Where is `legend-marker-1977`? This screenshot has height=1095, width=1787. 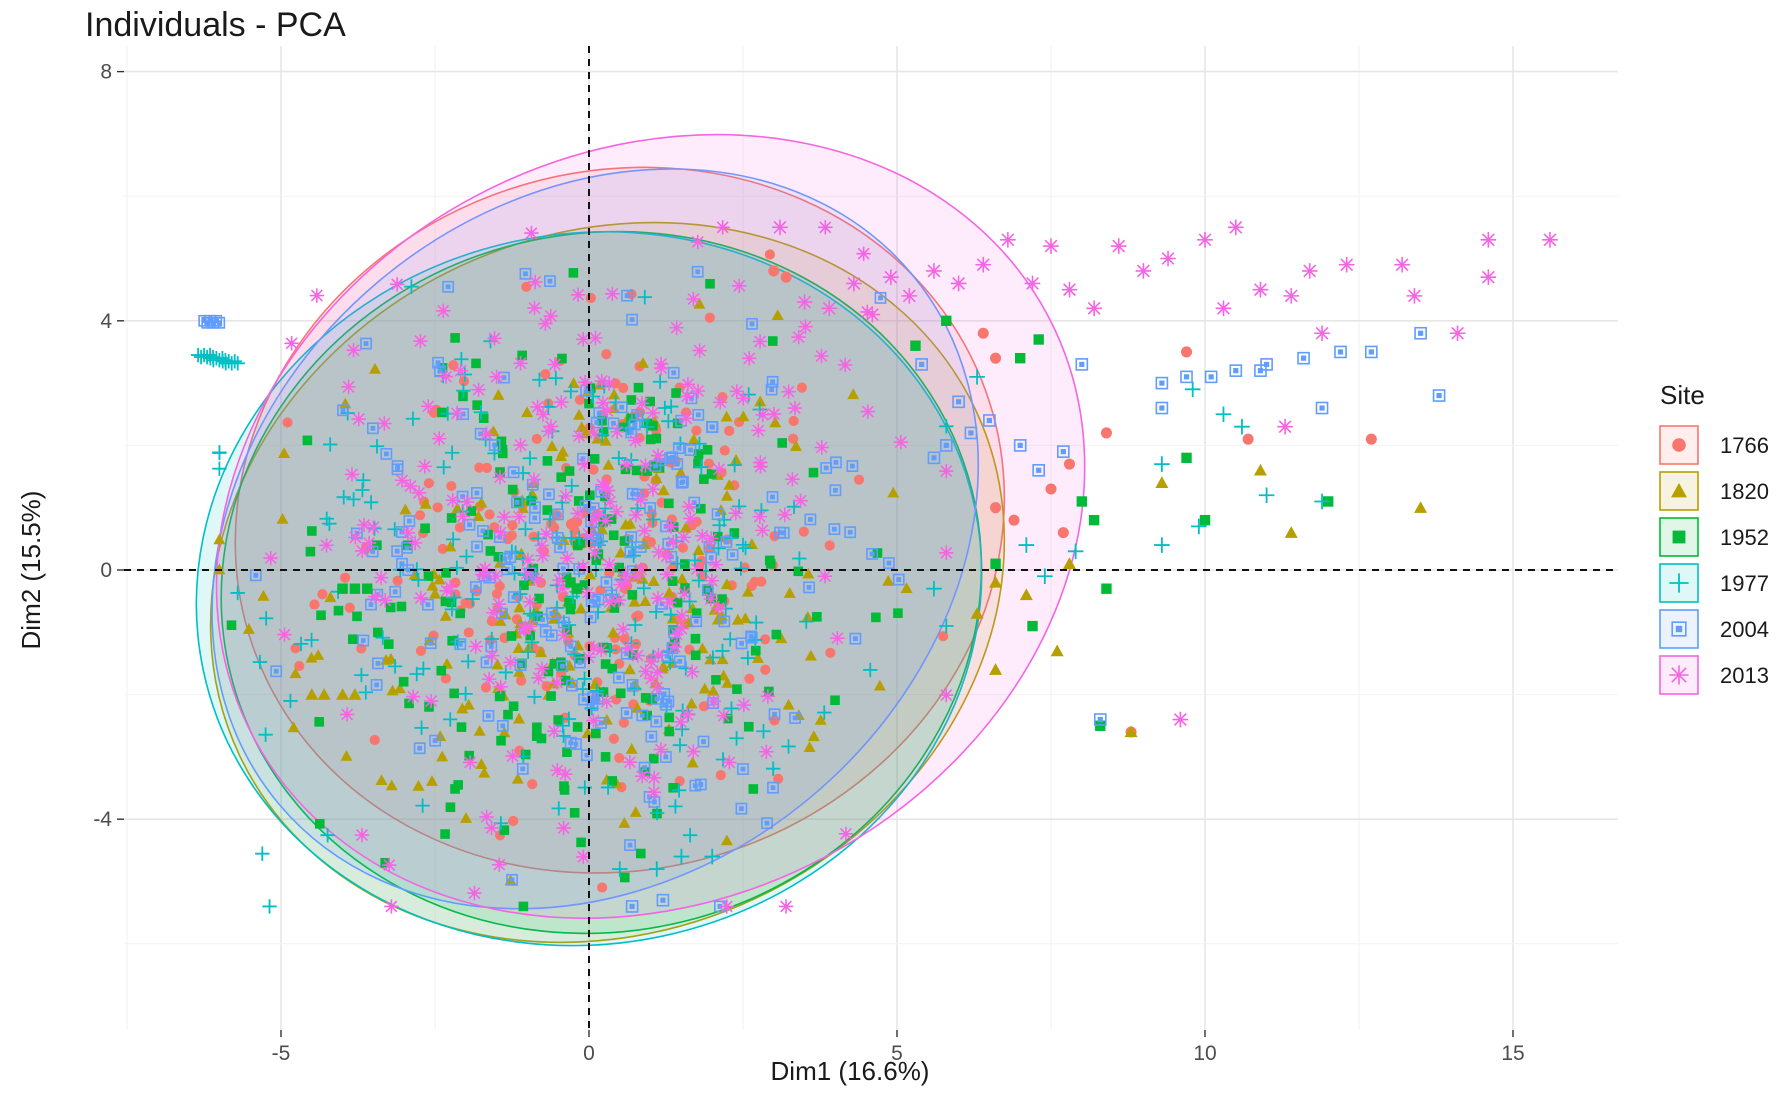 legend-marker-1977 is located at coordinates (1679, 583).